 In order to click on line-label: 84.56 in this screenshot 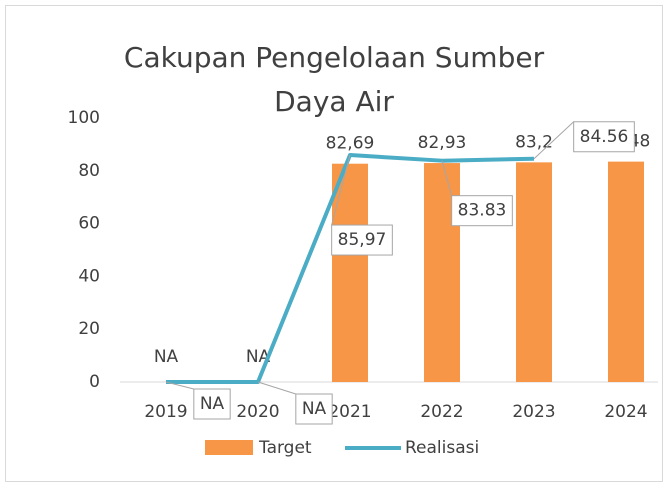, I will do `click(604, 137)`.